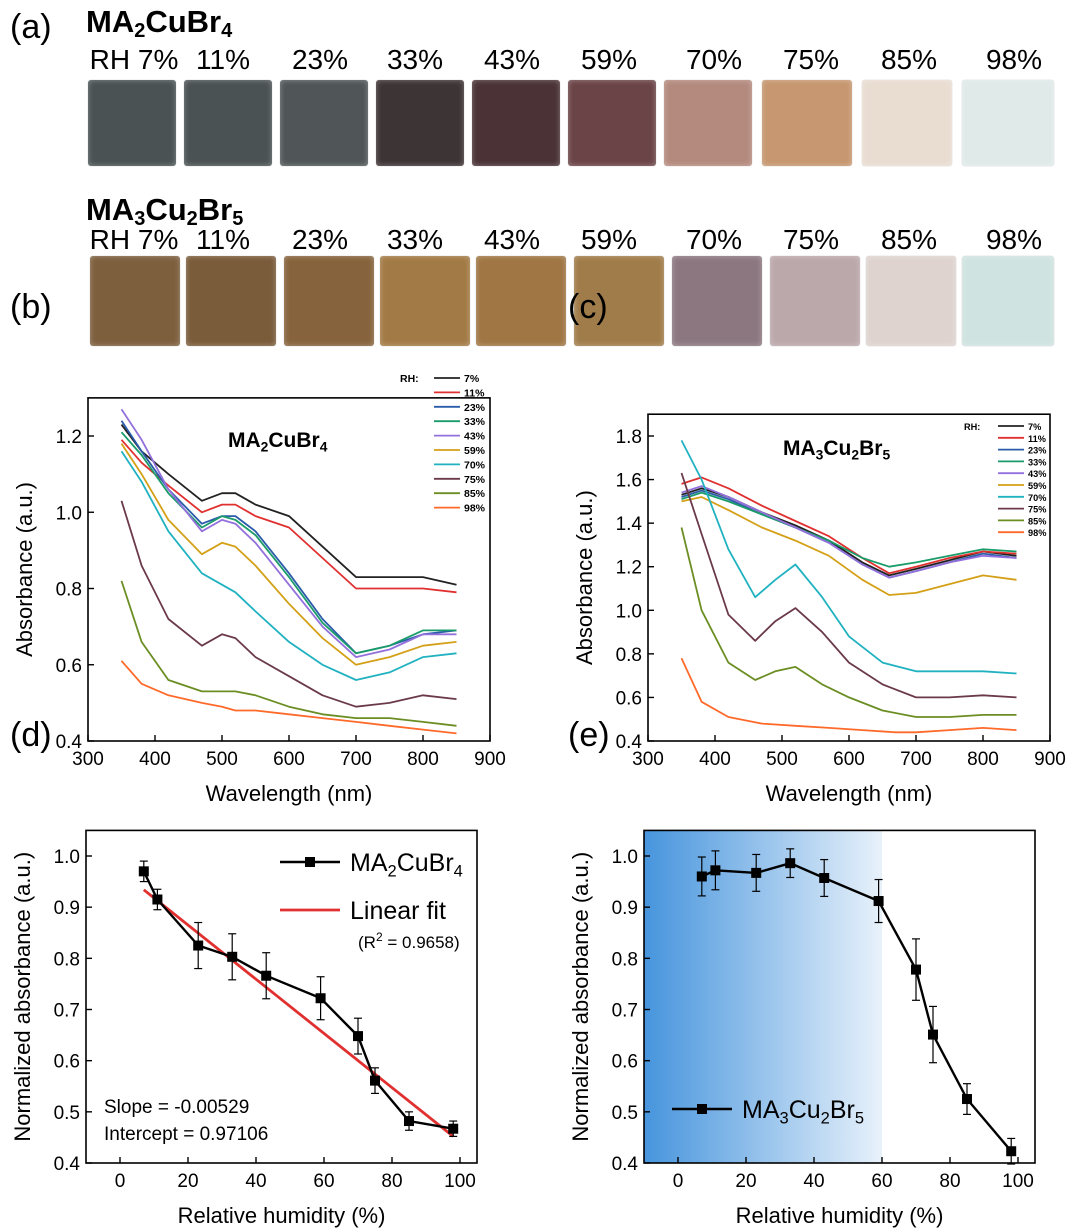 Image resolution: width=1069 pixels, height=1229 pixels. What do you see at coordinates (289, 793) in the screenshot?
I see `x-axis-label: Wavelength (nm)` at bounding box center [289, 793].